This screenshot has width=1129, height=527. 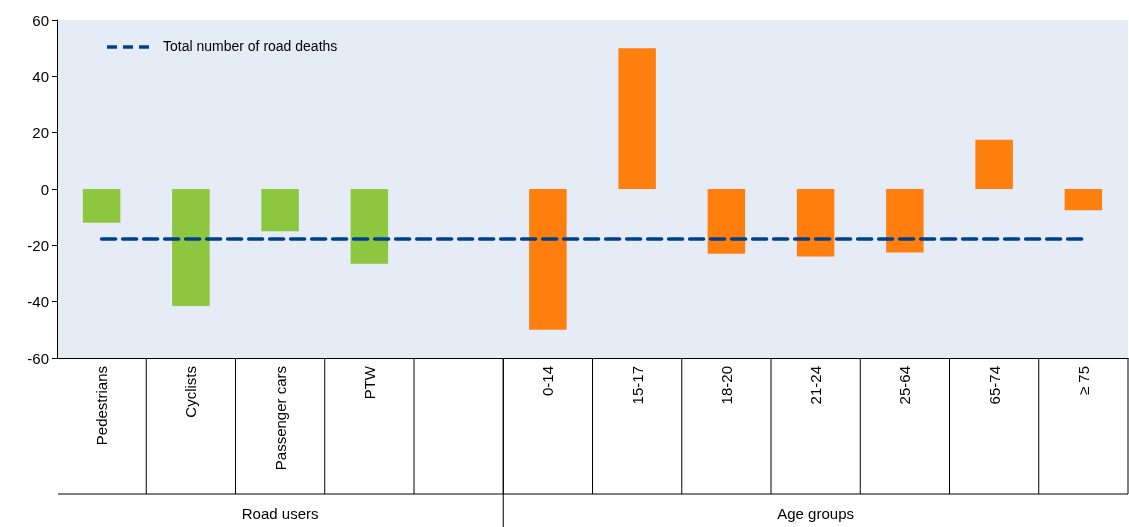 What do you see at coordinates (38, 245) in the screenshot?
I see `y-tick-label: -20` at bounding box center [38, 245].